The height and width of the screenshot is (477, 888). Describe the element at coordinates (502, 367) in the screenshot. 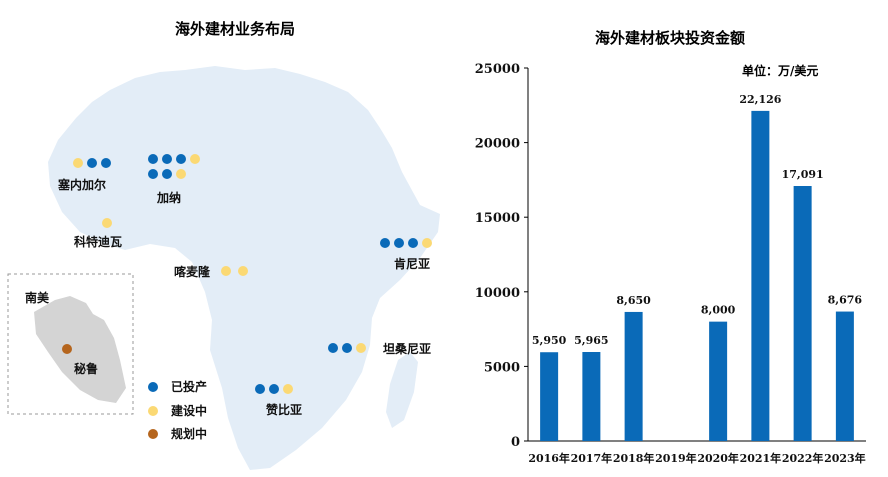

I see `y-tick-label: 5000` at that location.